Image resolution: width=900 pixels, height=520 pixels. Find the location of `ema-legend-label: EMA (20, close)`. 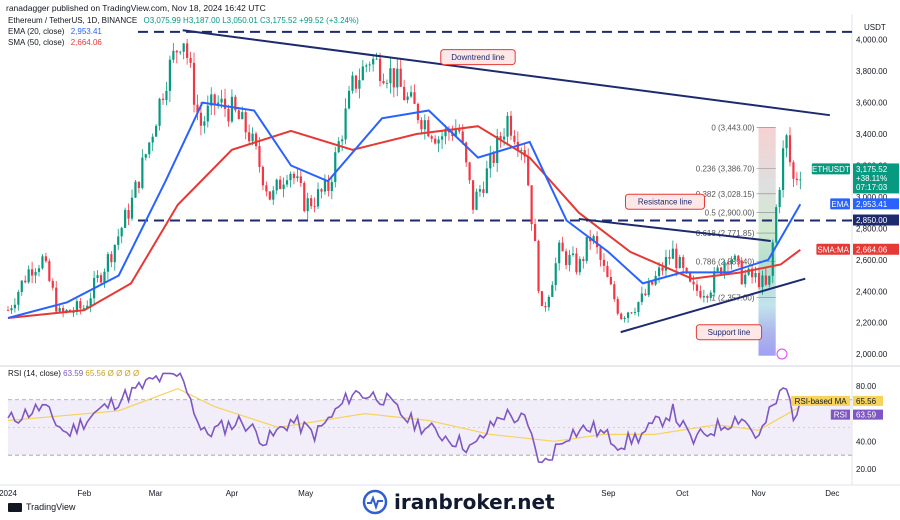

ema-legend-label: EMA (20, close) is located at coordinates (36, 31).